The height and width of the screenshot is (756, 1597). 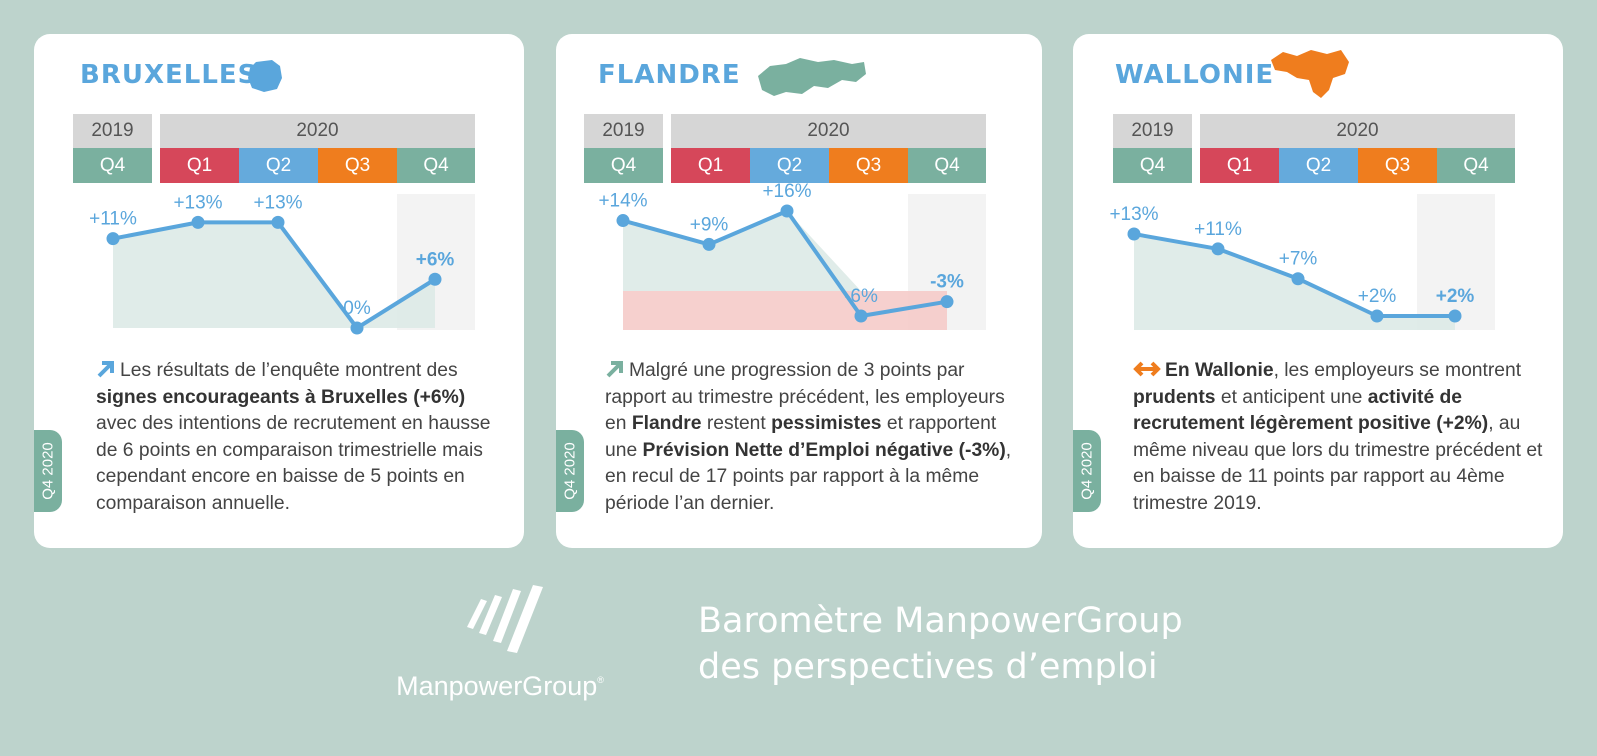 I want to click on footer-title-line2: des perspectives d’emploi, so click(x=928, y=667).